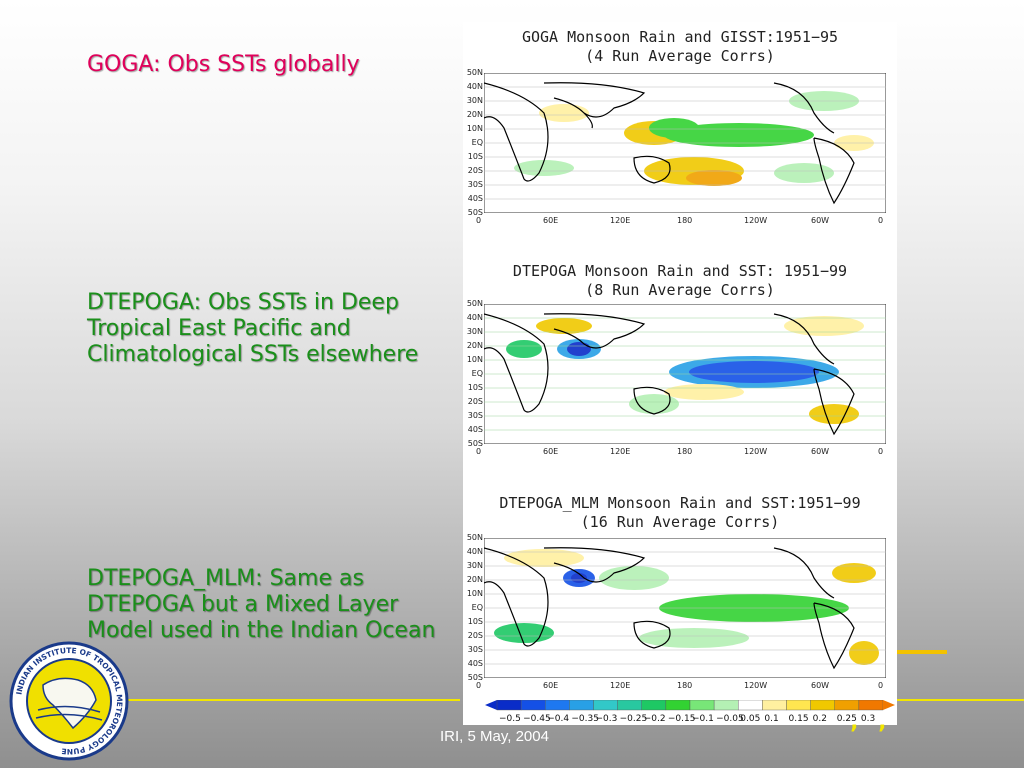 This screenshot has height=768, width=1024. I want to click on colorbar-label: −0.25, so click(634, 719).